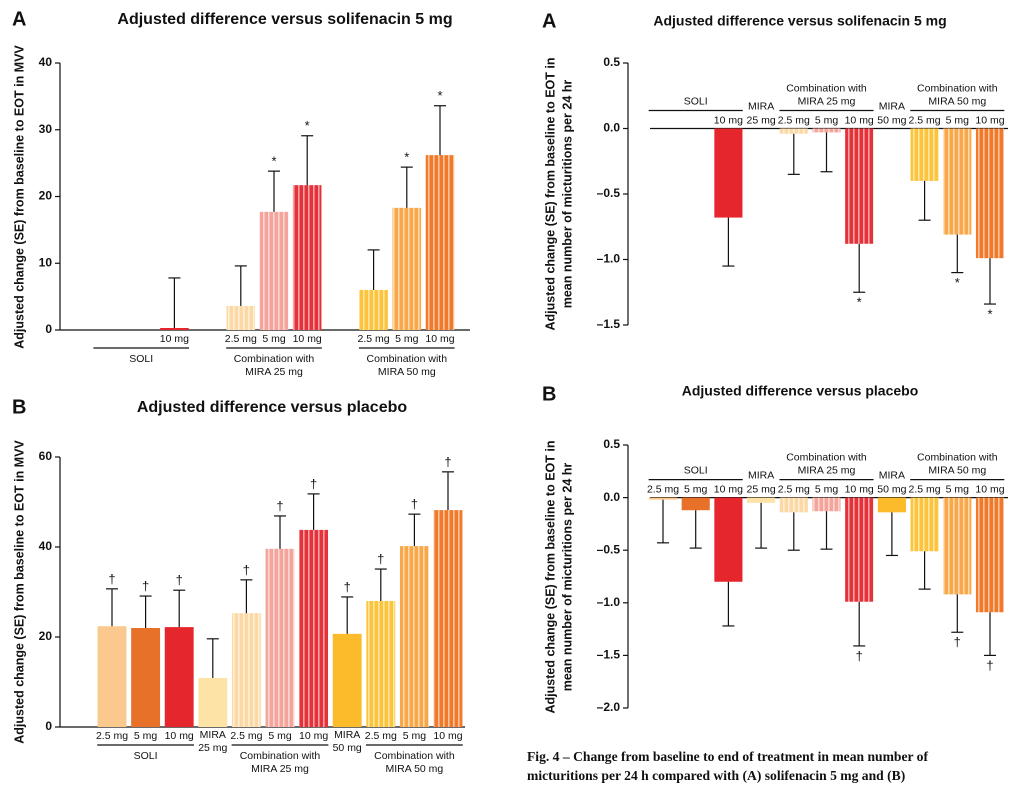  I want to click on group-label: MIRA 25 mg, so click(827, 101).